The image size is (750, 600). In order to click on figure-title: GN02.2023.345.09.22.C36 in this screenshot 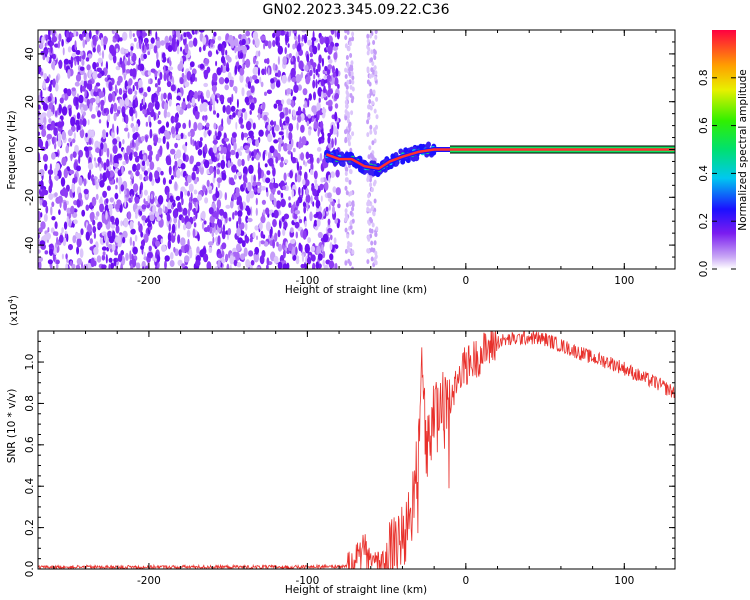, I will do `click(356, 10)`.